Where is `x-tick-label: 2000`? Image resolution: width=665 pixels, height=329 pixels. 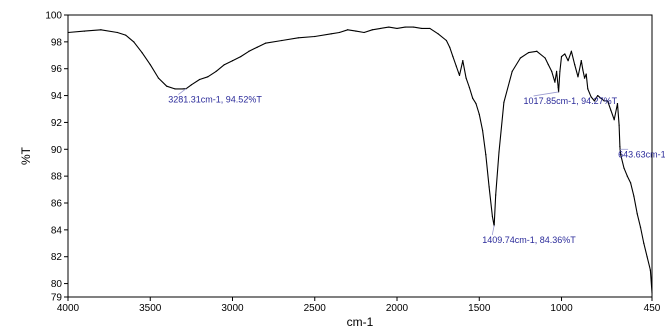
x-tick-label: 2000 is located at coordinates (397, 308).